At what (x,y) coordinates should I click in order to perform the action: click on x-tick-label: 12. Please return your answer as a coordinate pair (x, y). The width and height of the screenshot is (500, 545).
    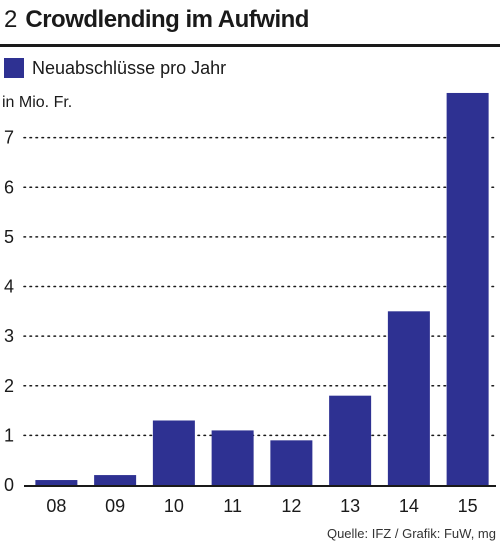
    Looking at the image, I should click on (291, 506).